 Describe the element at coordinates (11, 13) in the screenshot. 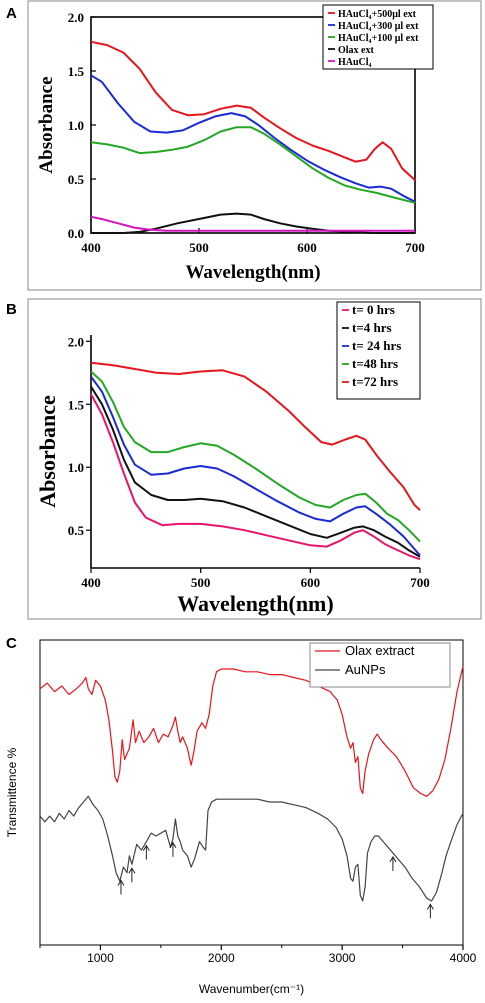

I see `panel-label: A` at that location.